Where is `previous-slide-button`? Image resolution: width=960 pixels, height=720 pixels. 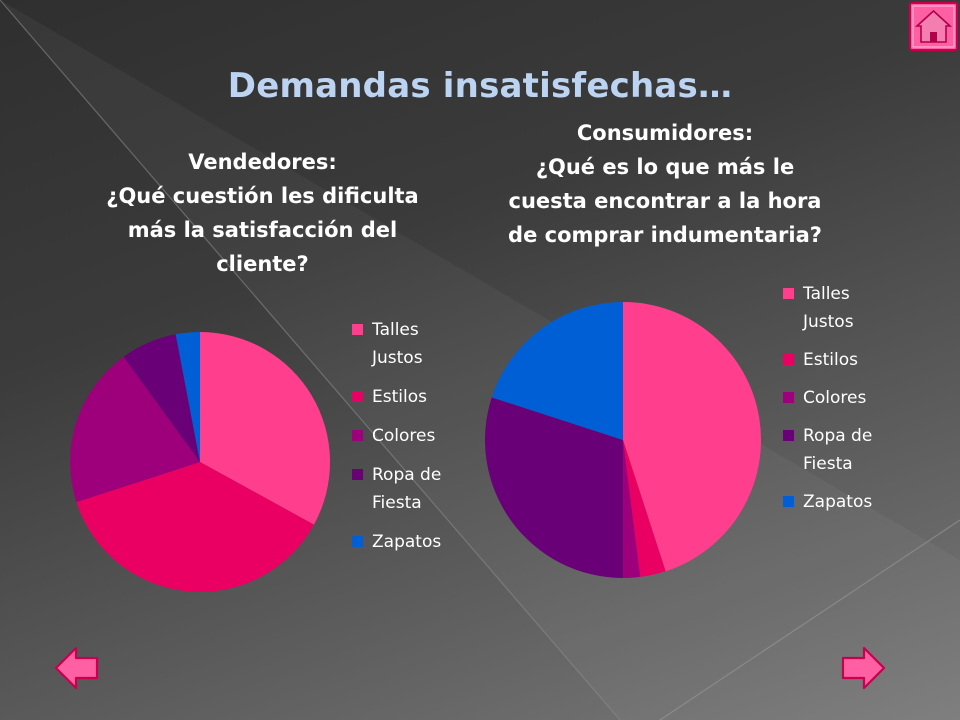 previous-slide-button is located at coordinates (77, 668).